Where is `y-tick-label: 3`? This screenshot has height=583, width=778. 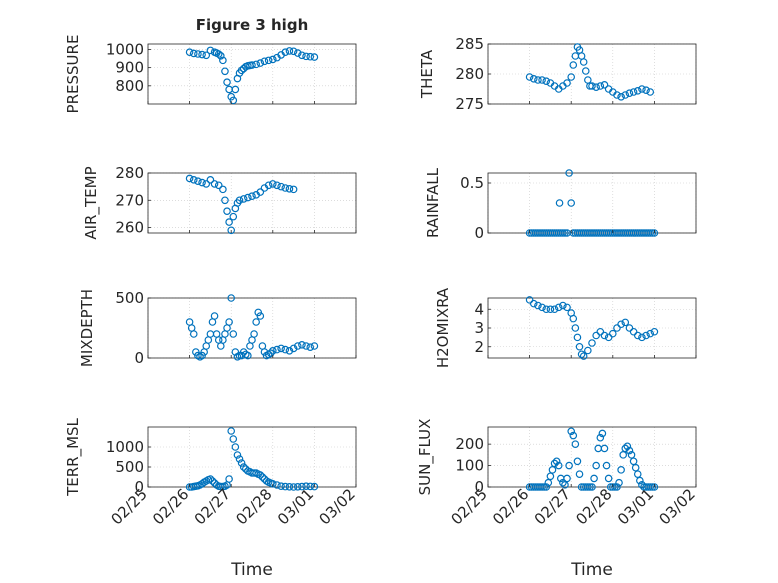
y-tick-label: 3 is located at coordinates (479, 328).